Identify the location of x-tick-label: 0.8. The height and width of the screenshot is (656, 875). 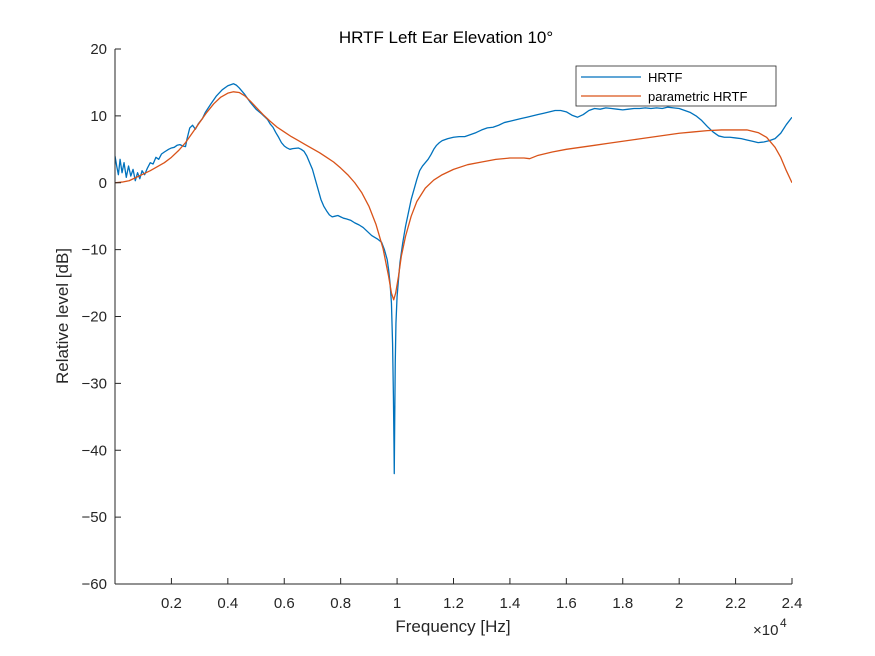
(340, 603).